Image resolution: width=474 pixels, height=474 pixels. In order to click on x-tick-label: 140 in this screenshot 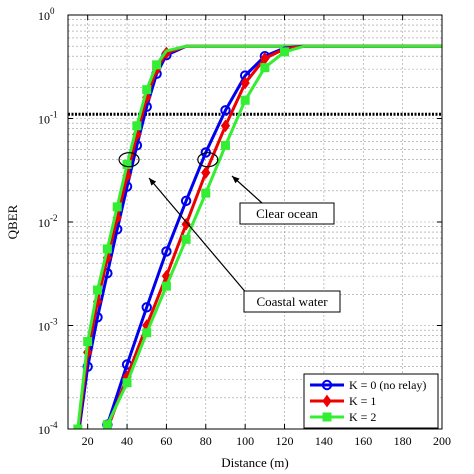, I will do `click(324, 441)`.